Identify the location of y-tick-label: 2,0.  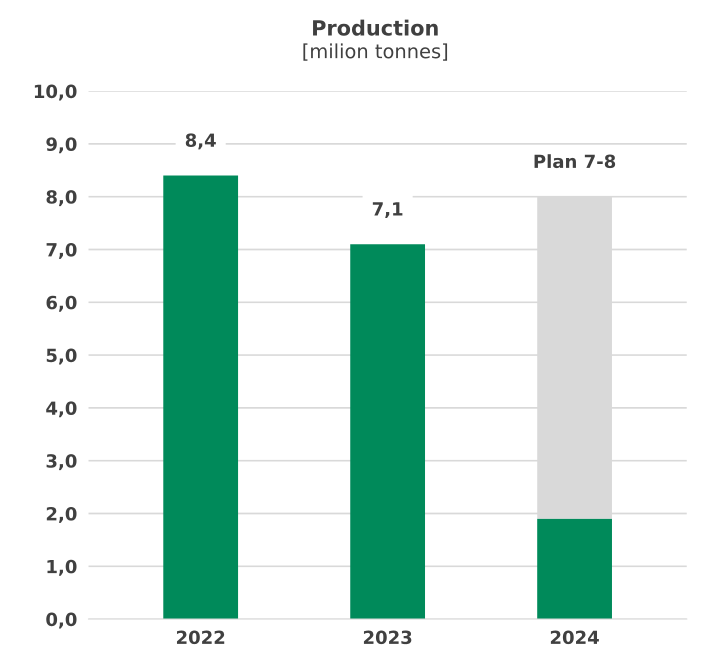
(61, 514).